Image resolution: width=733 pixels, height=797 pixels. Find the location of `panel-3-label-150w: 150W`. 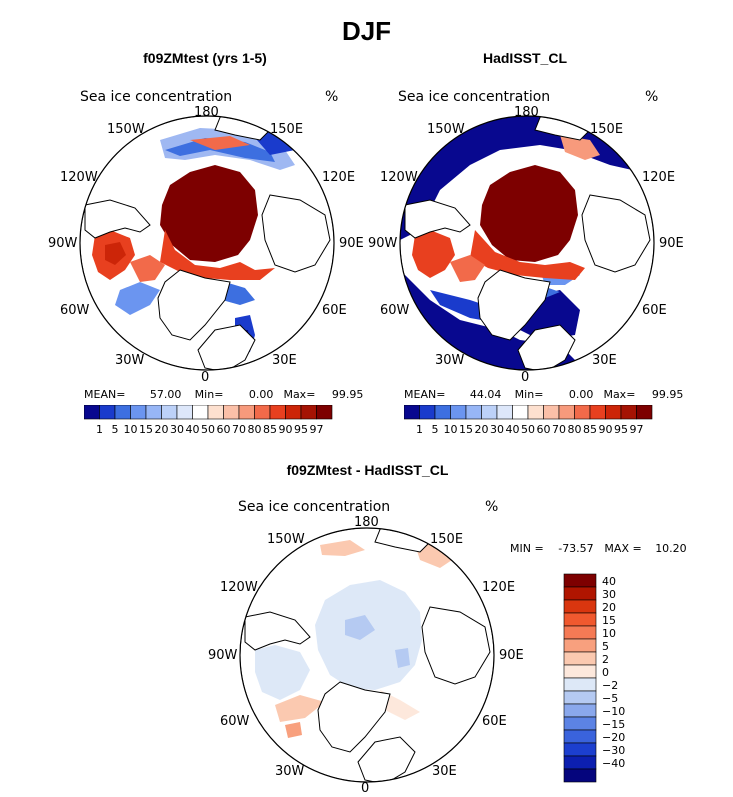

panel-3-label-150w: 150W is located at coordinates (286, 539).